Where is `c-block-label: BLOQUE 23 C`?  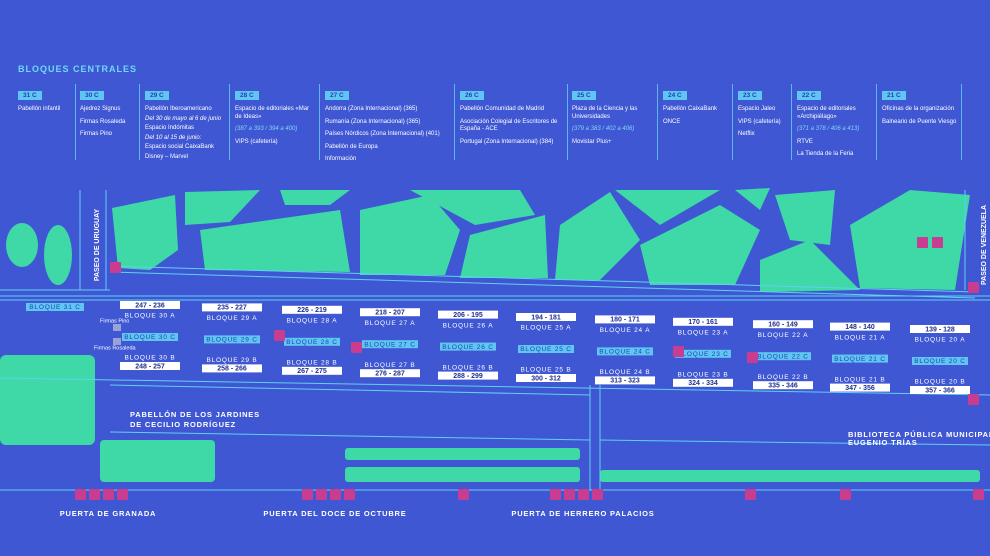
c-block-label: BLOQUE 23 C is located at coordinates (702, 354).